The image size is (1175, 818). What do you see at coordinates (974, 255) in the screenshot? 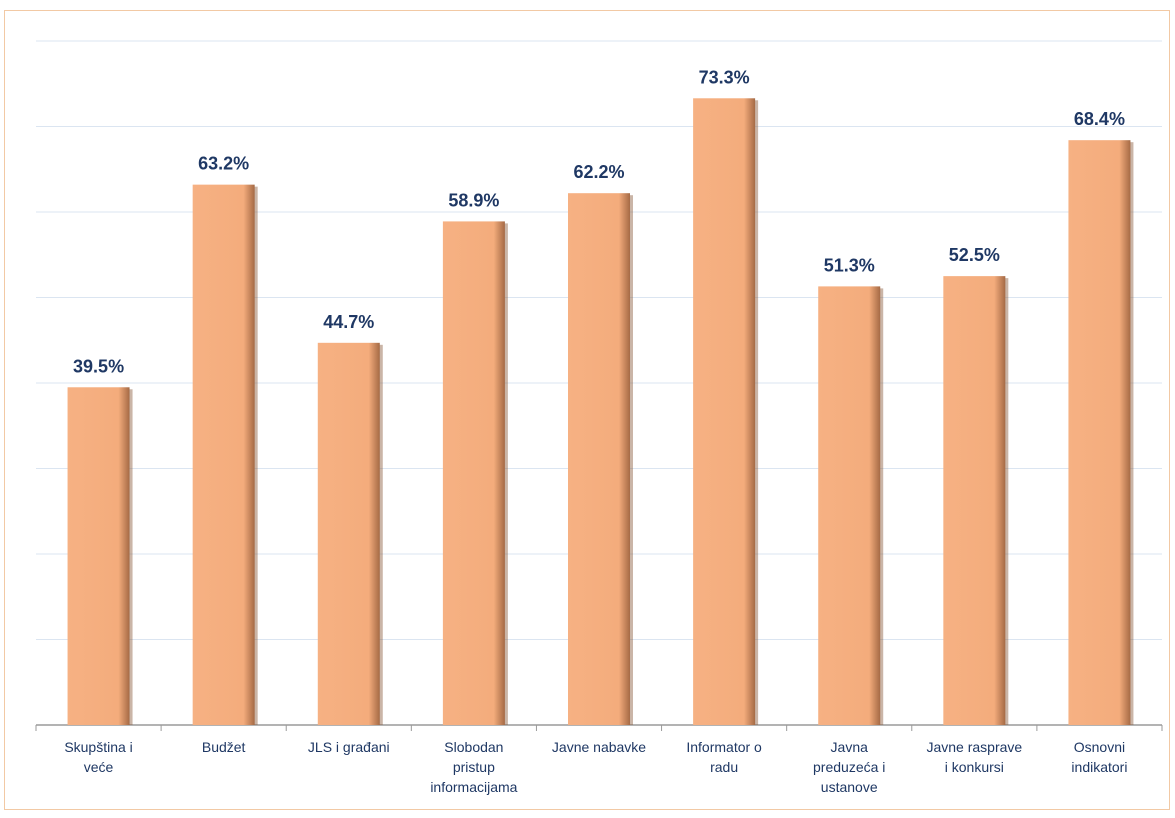
I see `value-label: 52.5%` at bounding box center [974, 255].